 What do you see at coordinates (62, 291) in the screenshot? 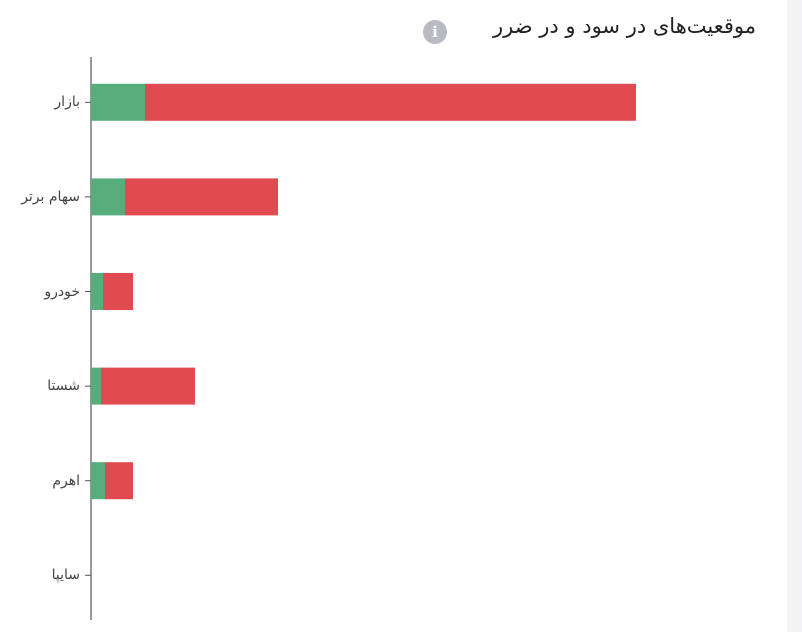
I see `y-tick-label: خودرو` at bounding box center [62, 291].